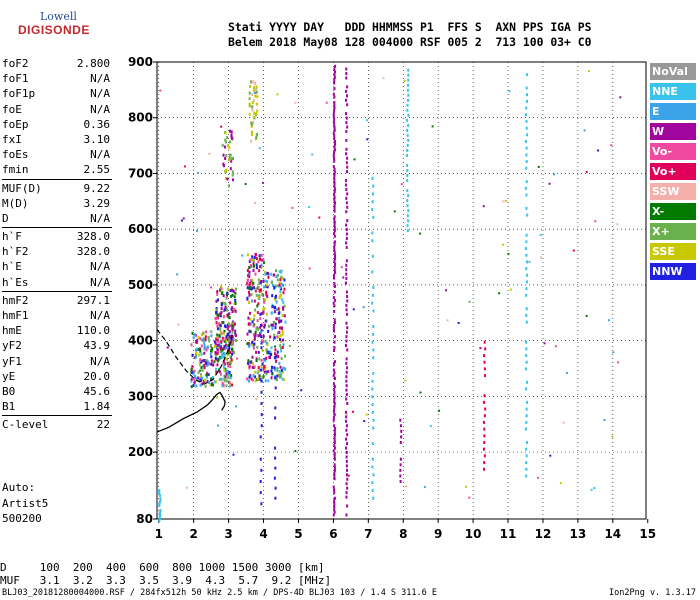  Describe the element at coordinates (194, 357) in the screenshot. I see `x-mode-trace` at that location.